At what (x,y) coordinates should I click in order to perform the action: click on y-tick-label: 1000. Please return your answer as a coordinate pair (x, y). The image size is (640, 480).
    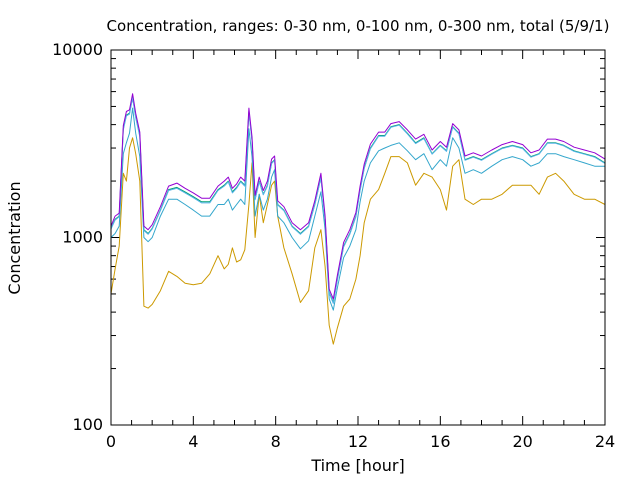
    Looking at the image, I should click on (82, 237).